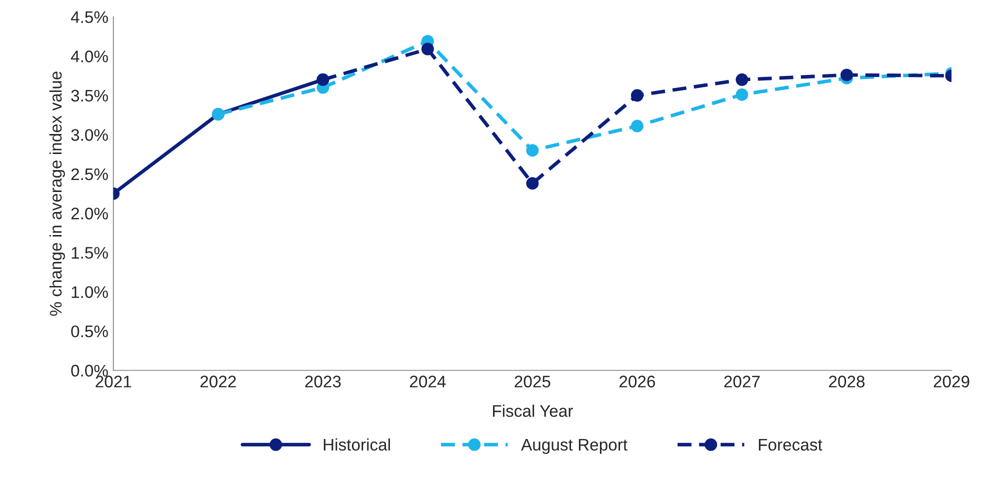 This screenshot has height=481, width=986. I want to click on legend-label: August Report, so click(574, 446).